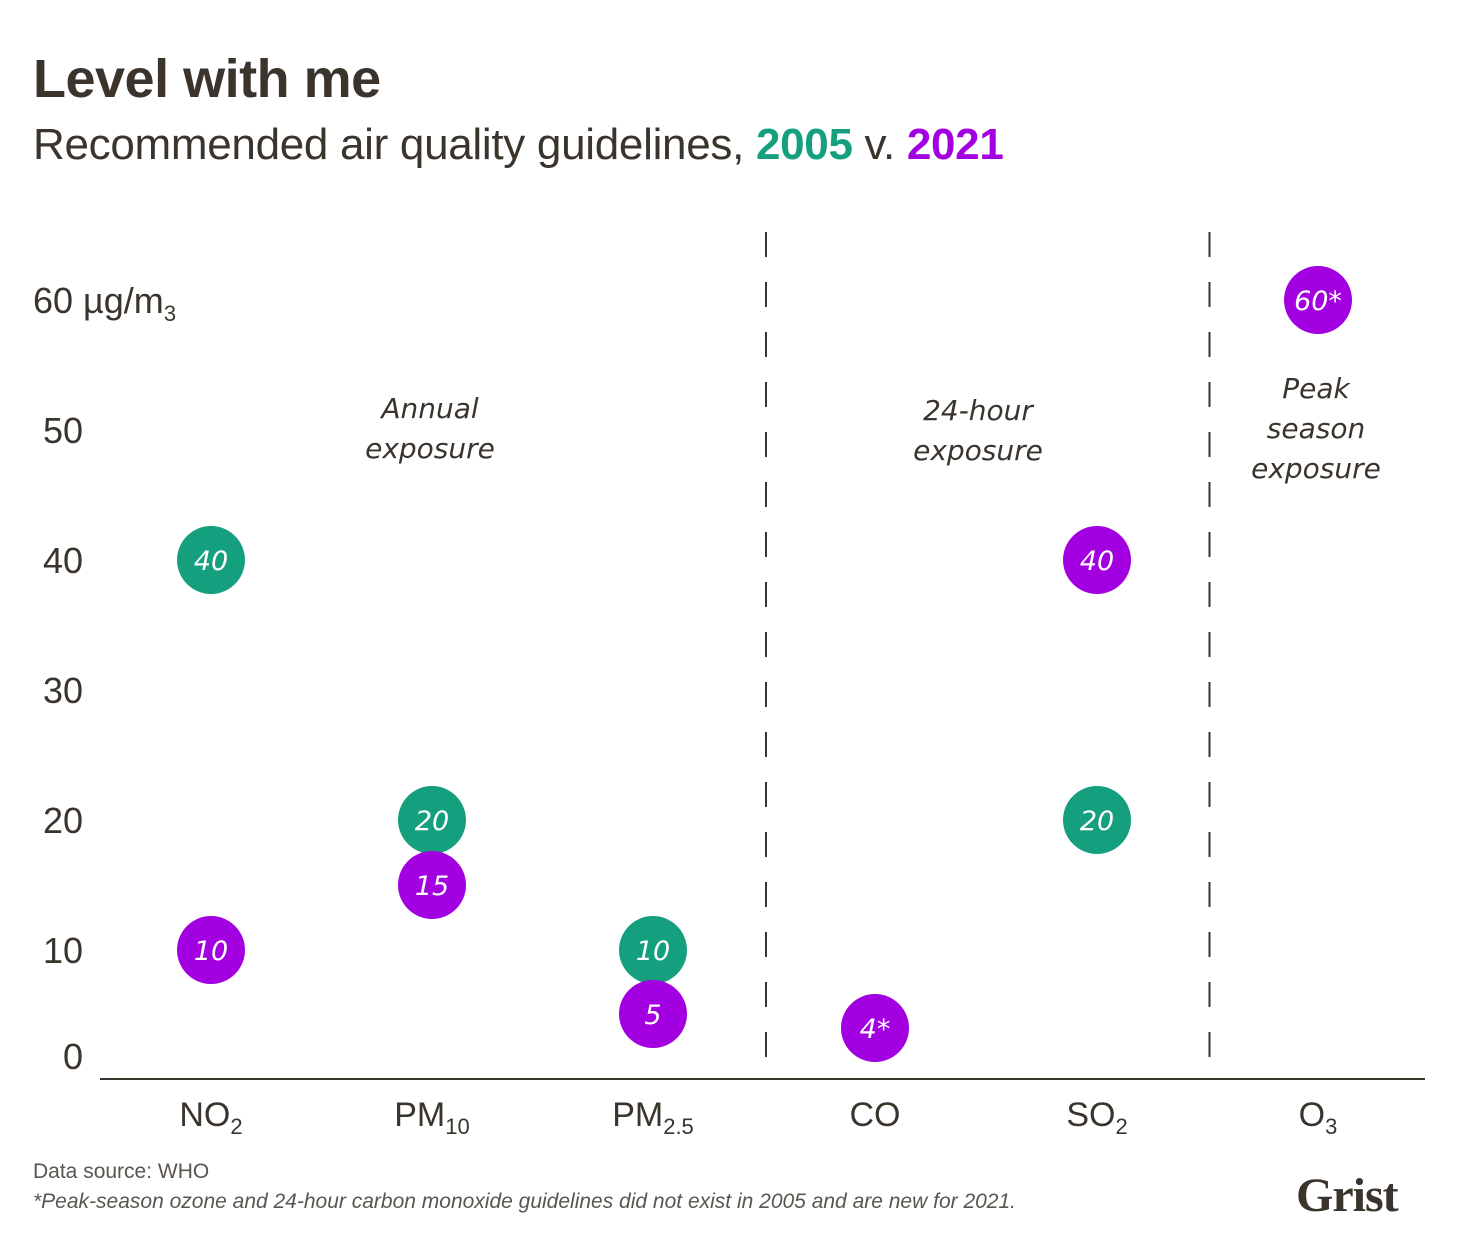  I want to click on y-tick-label: 20, so click(63, 820).